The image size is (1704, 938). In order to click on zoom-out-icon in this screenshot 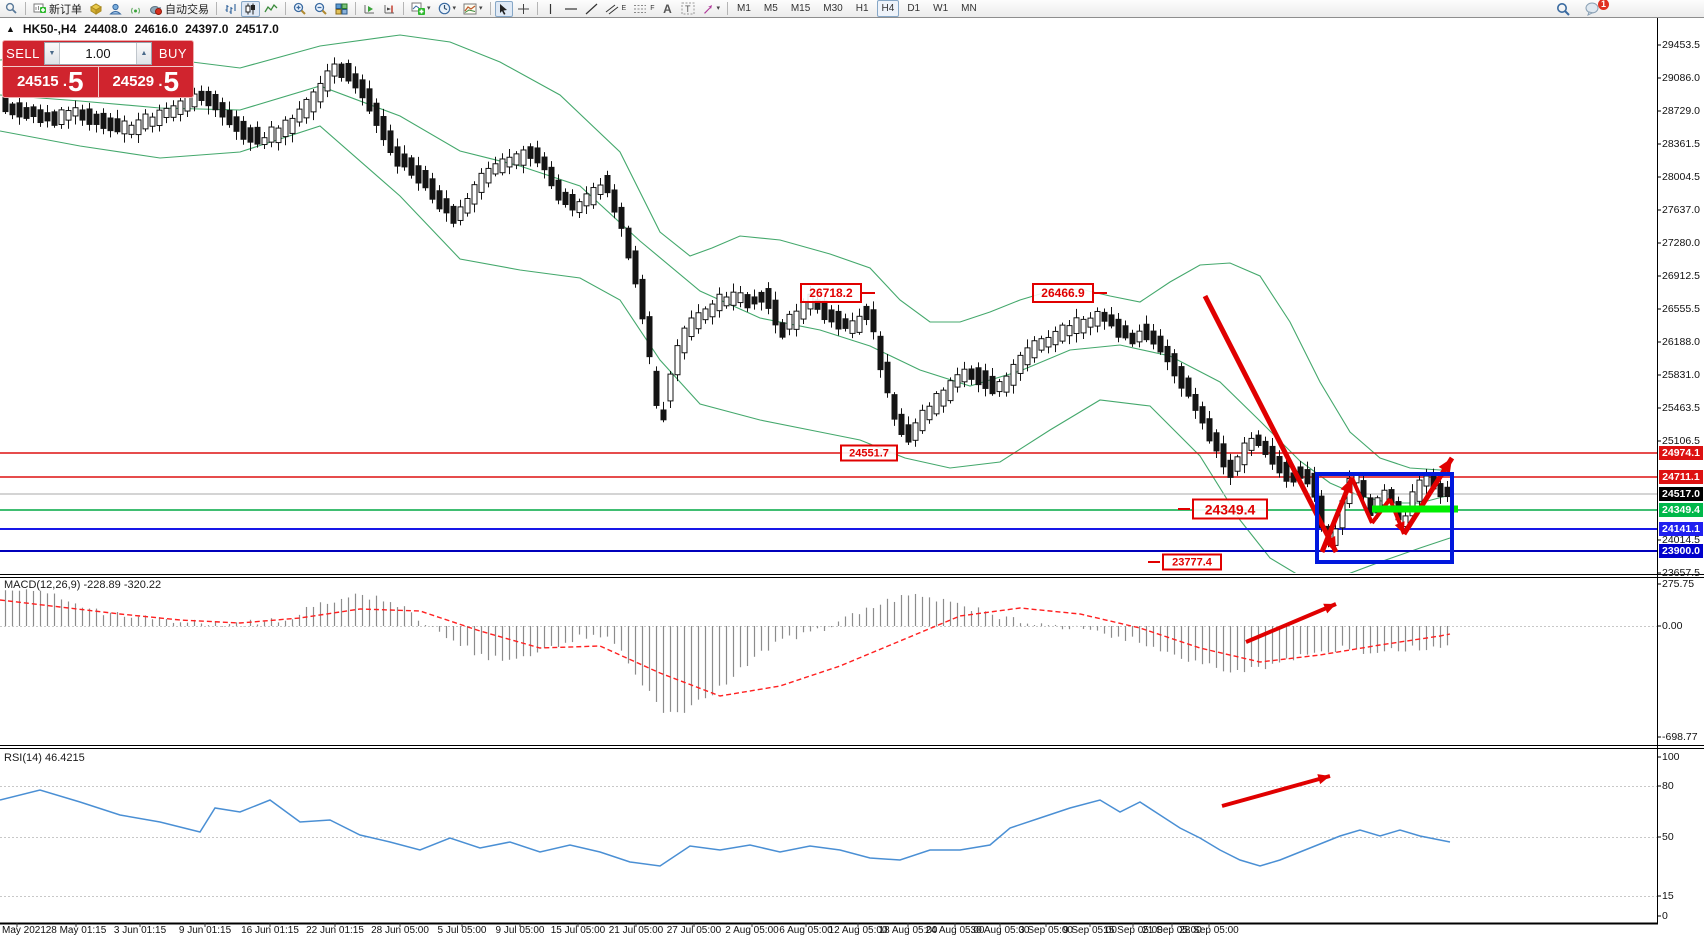, I will do `click(321, 9)`.